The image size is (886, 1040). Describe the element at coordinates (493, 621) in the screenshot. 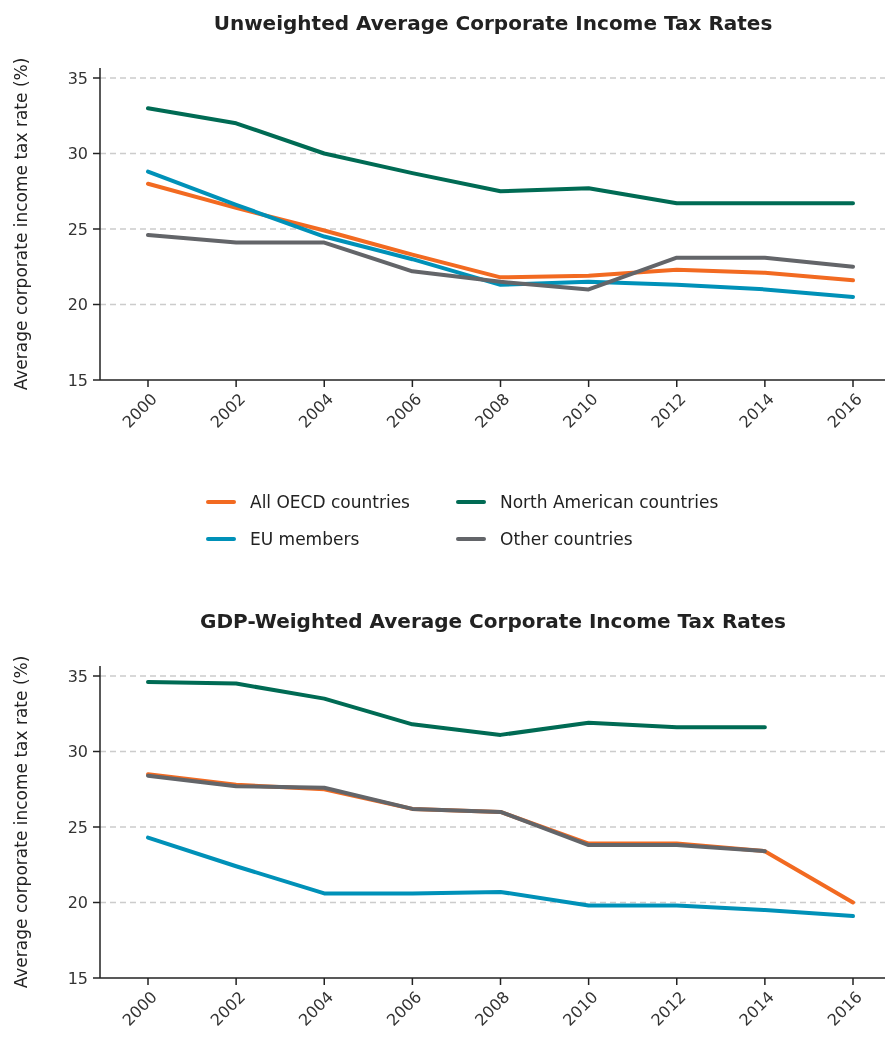

I see `chart-title: GDP-Weighted Average Corporate Income Tax Rates` at that location.